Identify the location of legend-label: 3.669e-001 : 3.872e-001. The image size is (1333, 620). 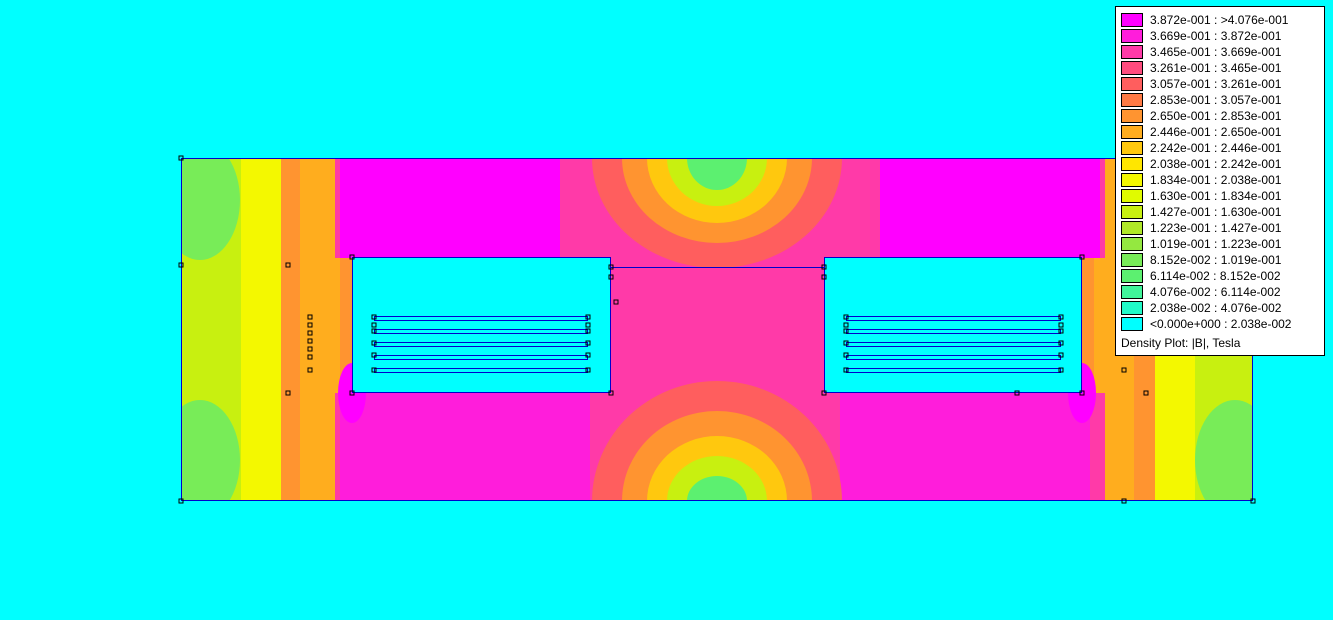
(1216, 36).